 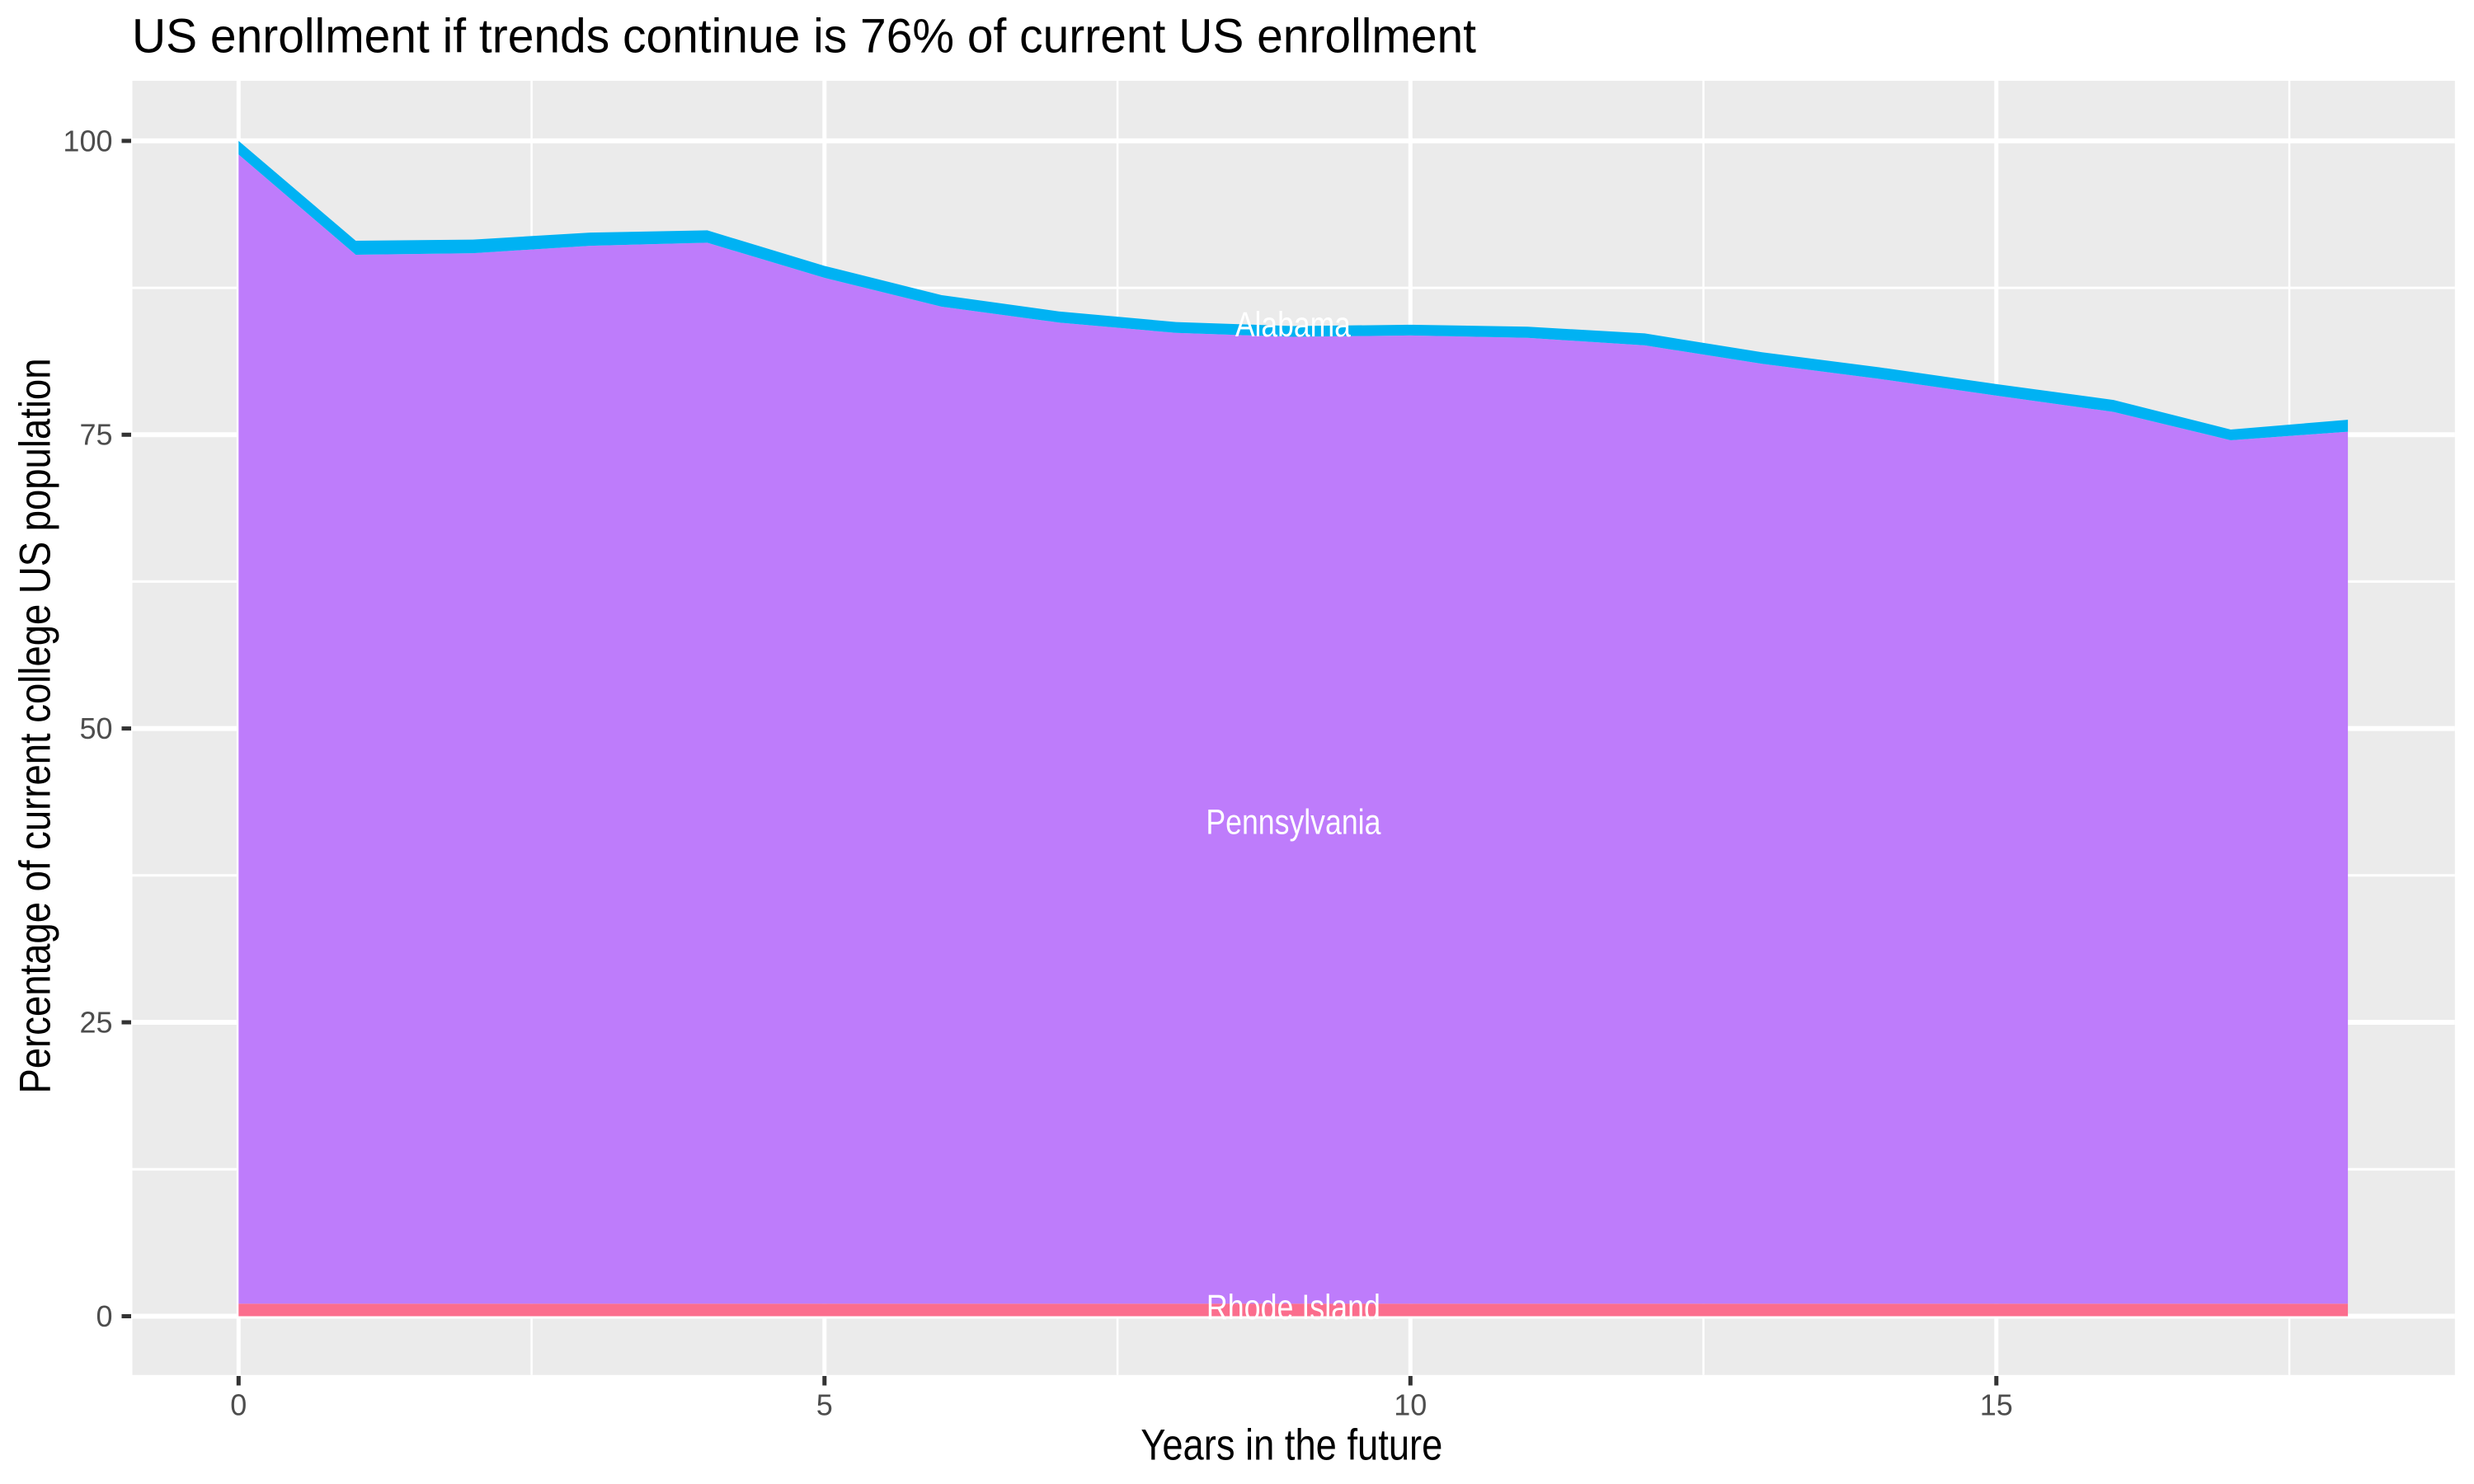 I want to click on svg-text: Years in the future, so click(x=1291, y=1445).